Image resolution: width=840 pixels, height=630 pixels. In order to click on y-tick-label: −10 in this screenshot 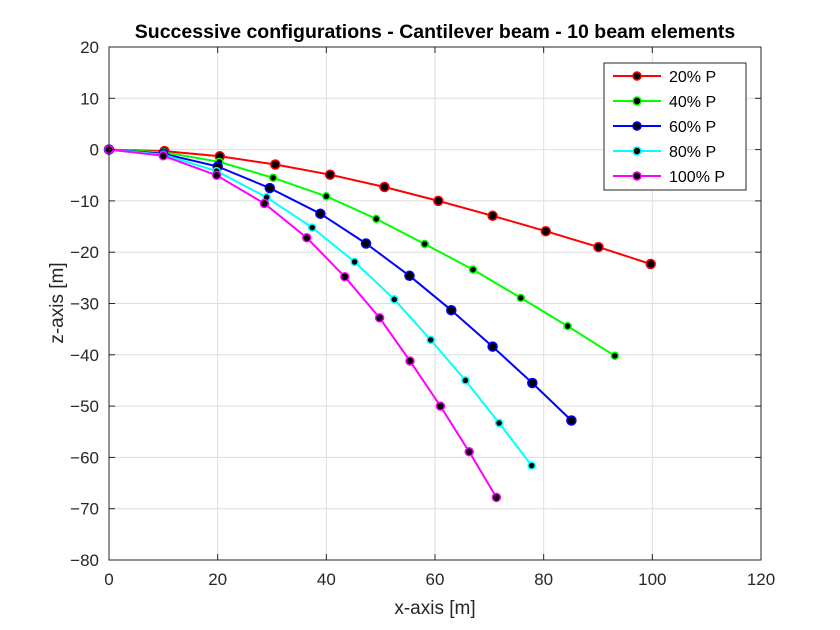, I will do `click(84, 201)`.